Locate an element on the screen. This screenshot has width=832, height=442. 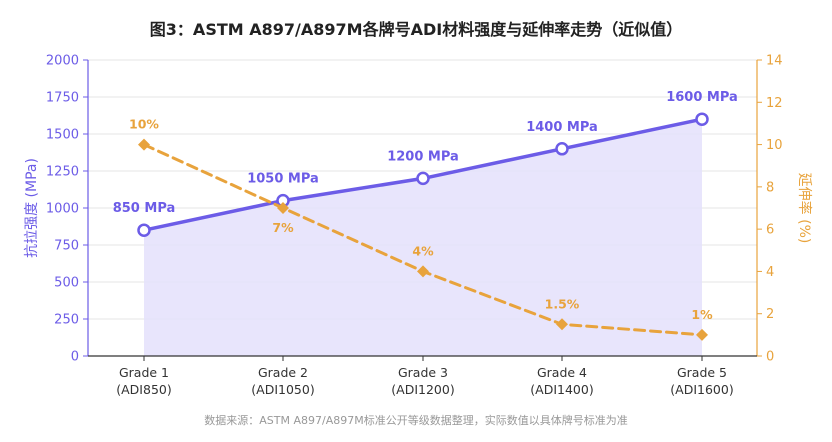
elongation-data-label: 1.5% is located at coordinates (562, 303).